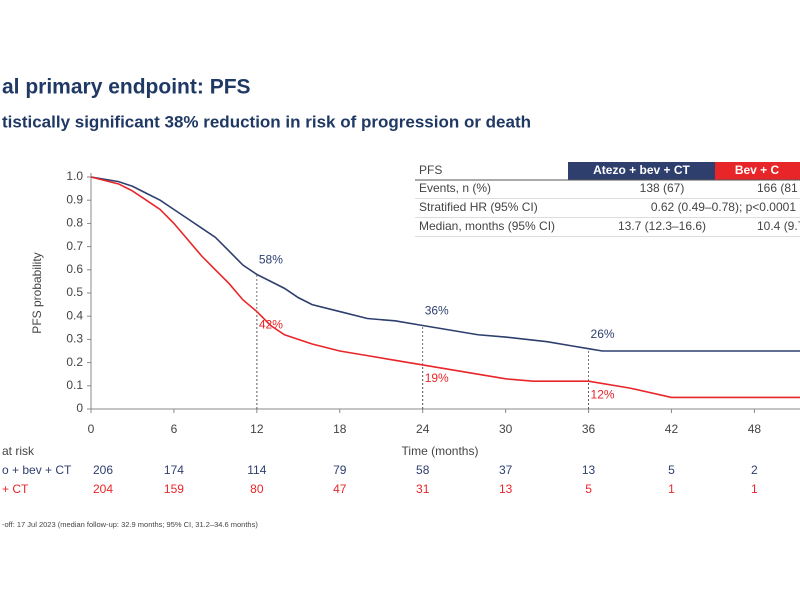  I want to click on table-cell: 13.7 (12.3–16.6), so click(662, 226).